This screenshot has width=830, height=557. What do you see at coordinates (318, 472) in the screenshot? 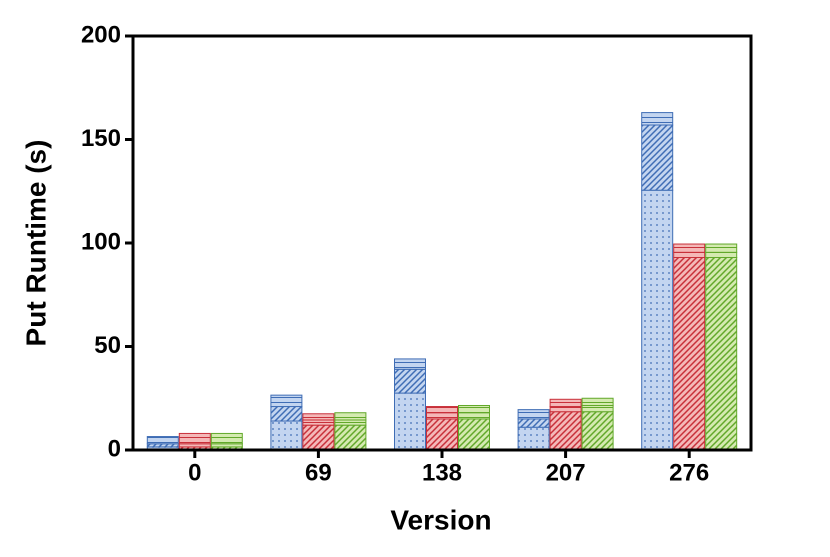
I see `x-tick-label: 69` at bounding box center [318, 472].